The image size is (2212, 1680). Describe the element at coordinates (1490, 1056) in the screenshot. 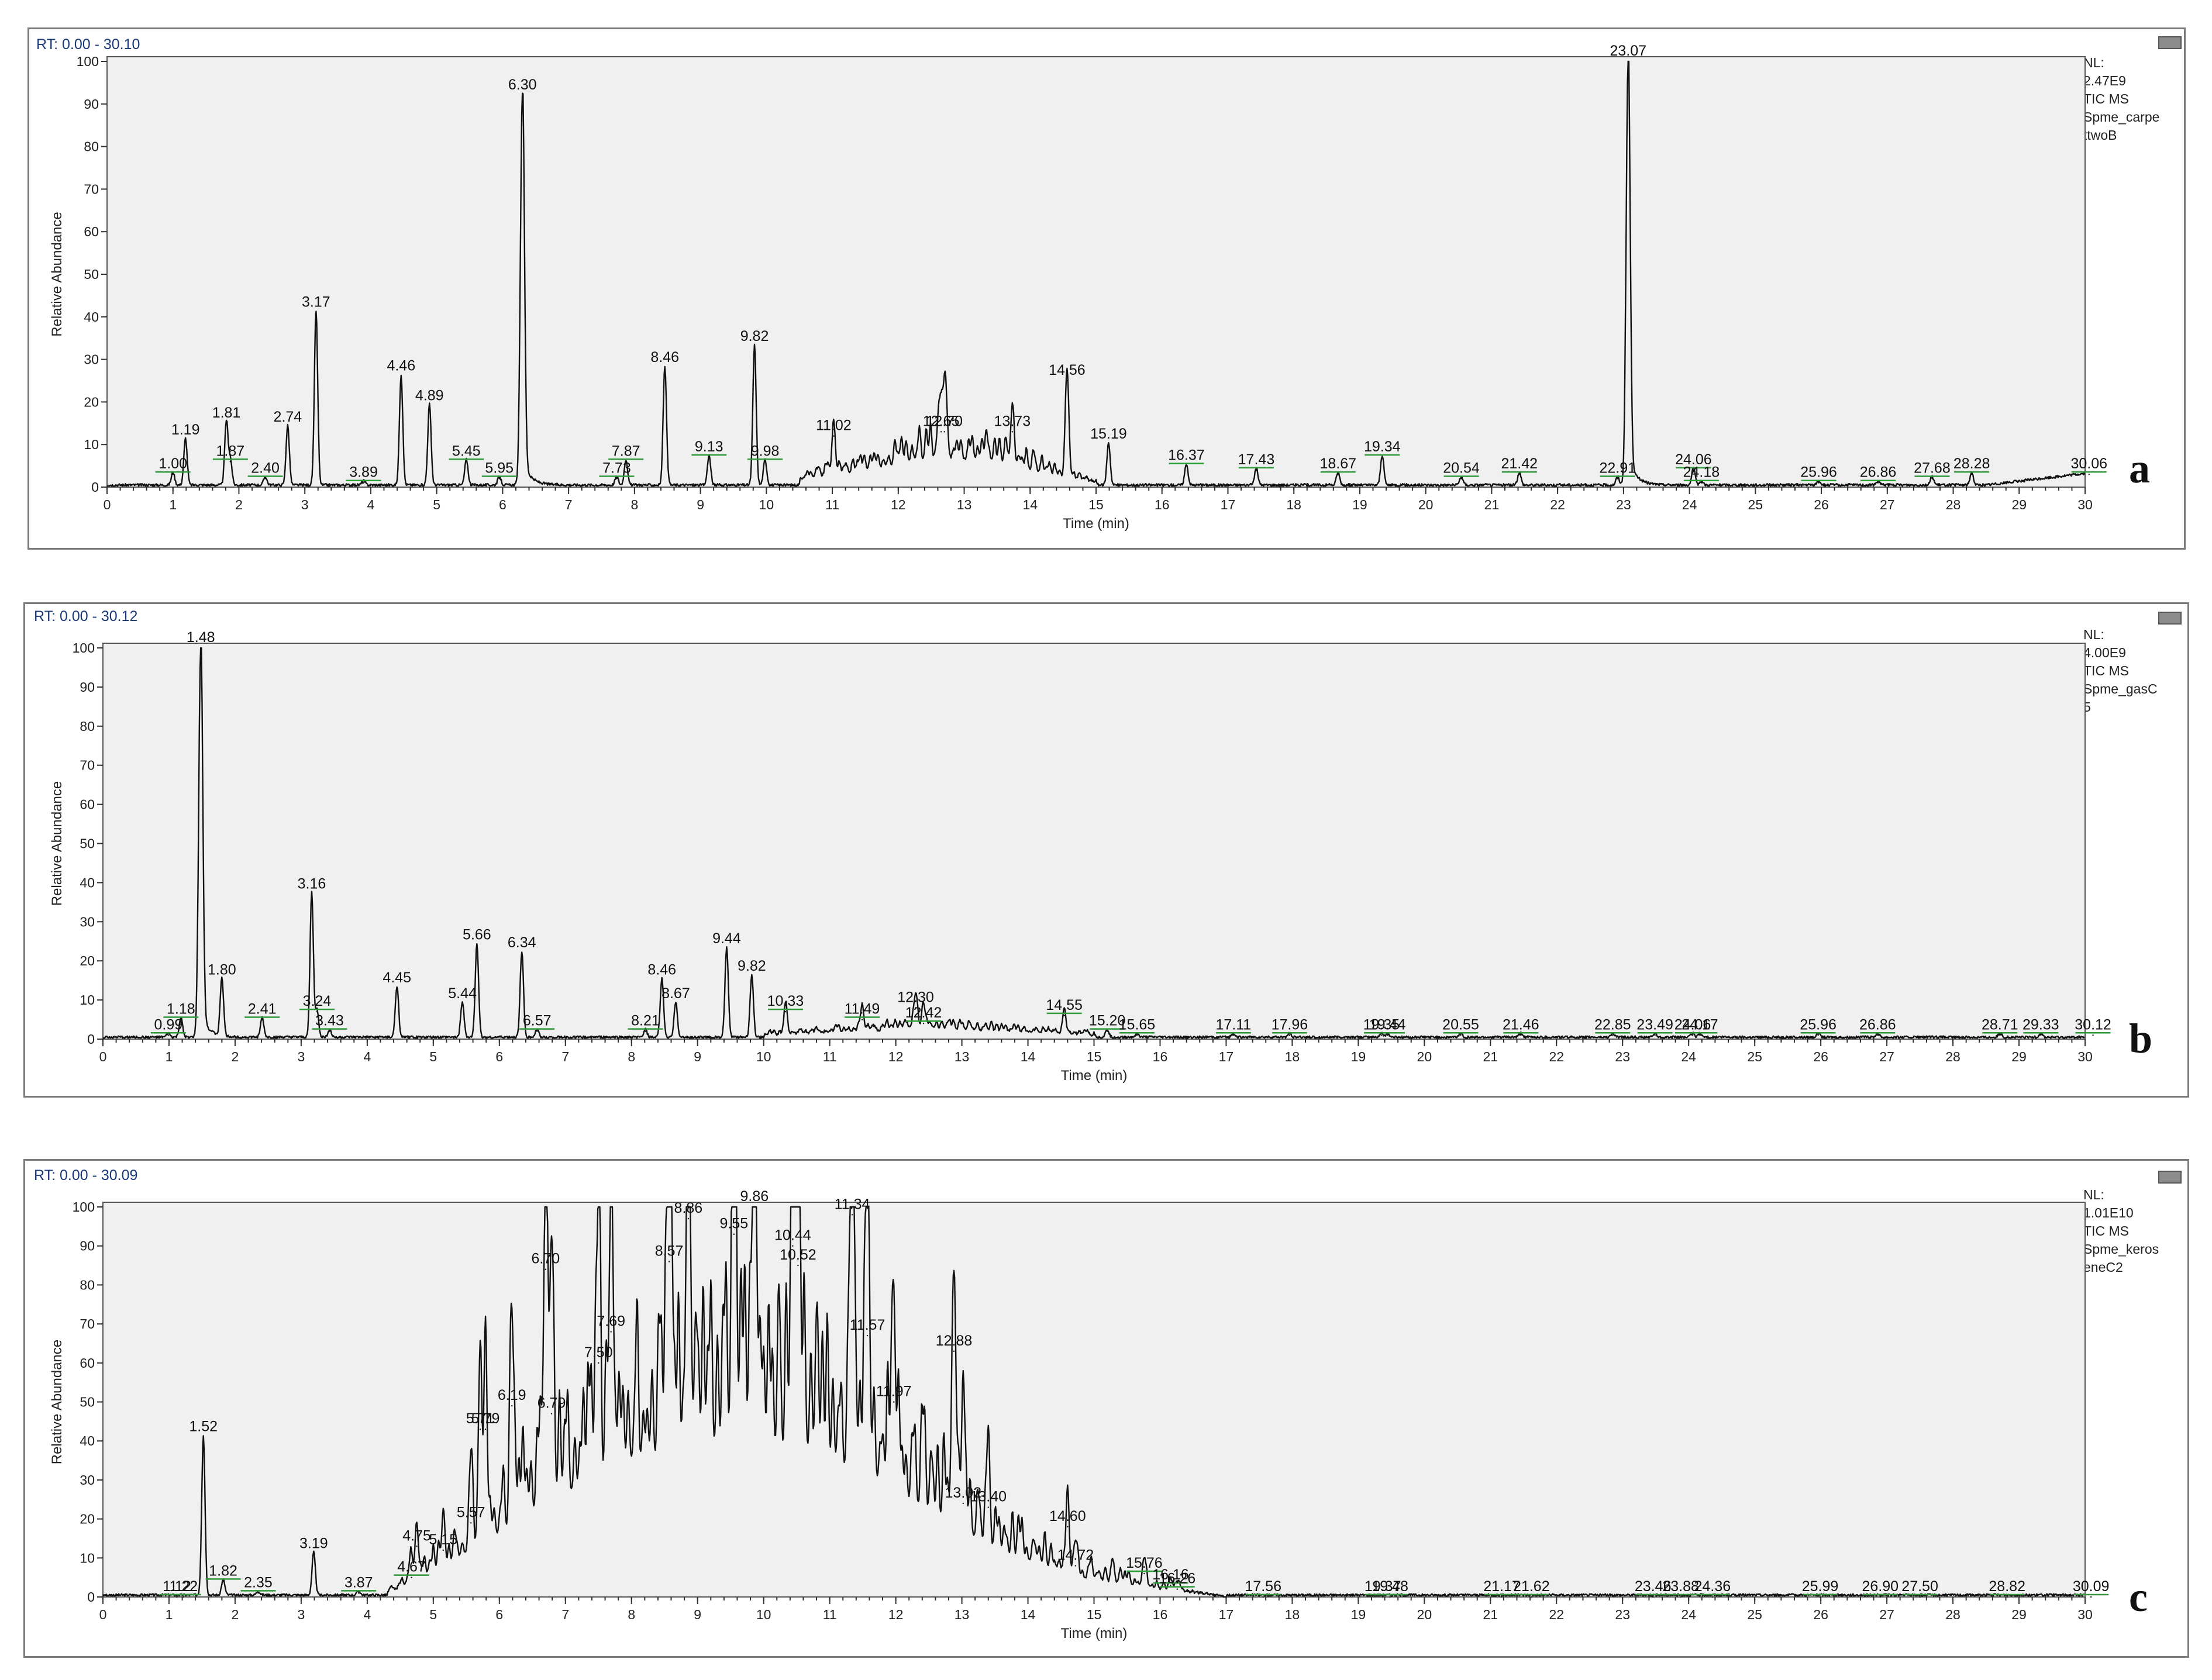

I see `x-tick-label: 21` at that location.